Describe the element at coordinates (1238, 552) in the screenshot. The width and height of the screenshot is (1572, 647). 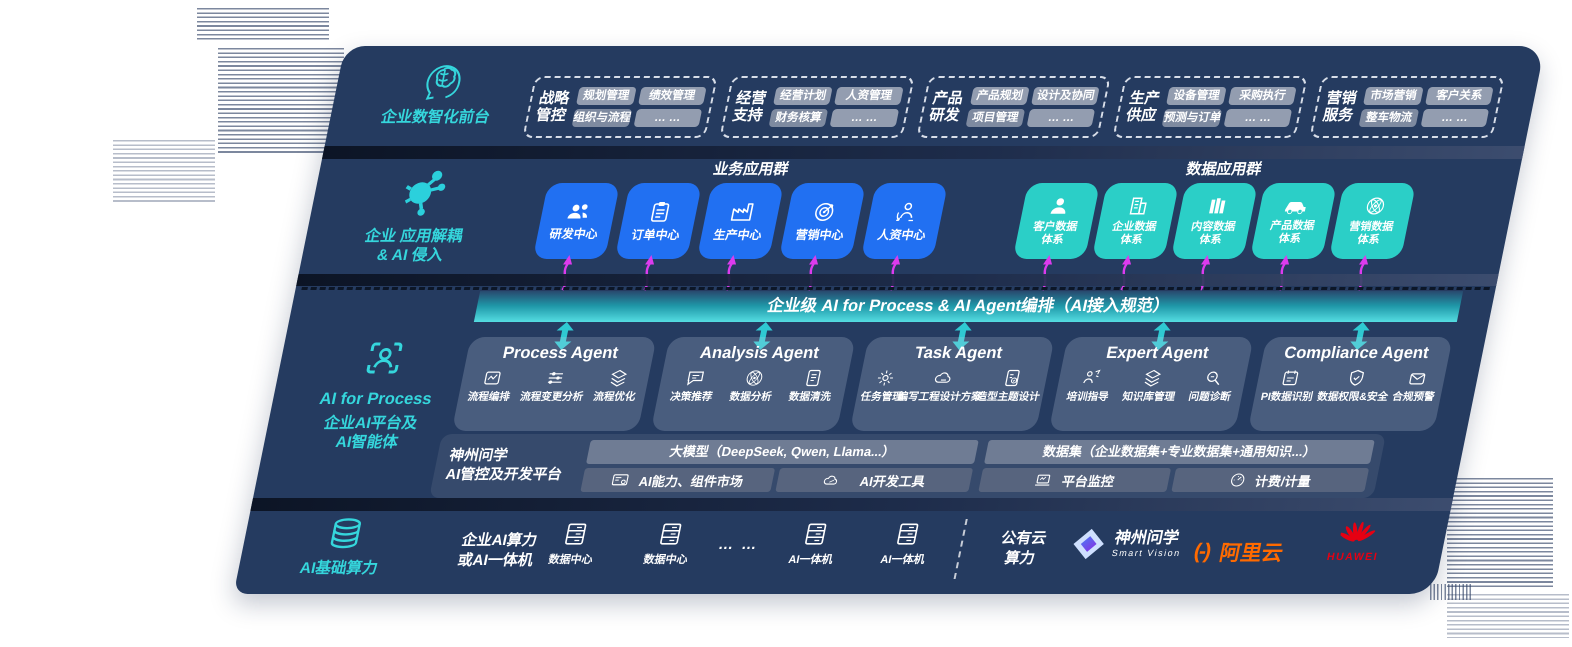
I see `vendor-aliyun-logo: (-) 阿里云` at that location.